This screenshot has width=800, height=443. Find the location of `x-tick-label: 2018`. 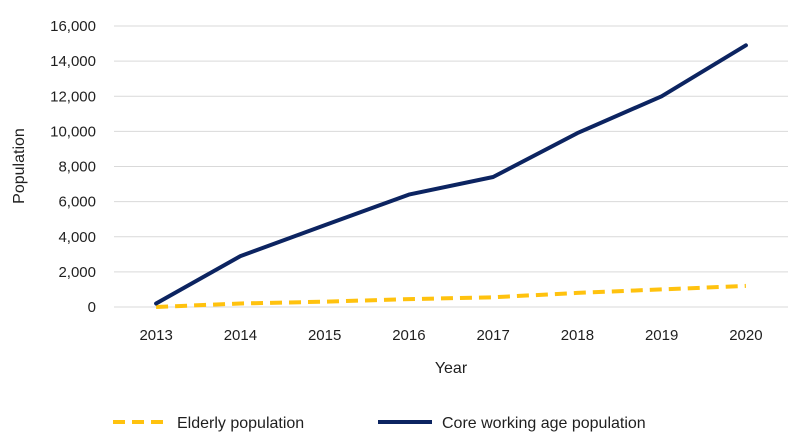

x-tick-label: 2018 is located at coordinates (577, 335).